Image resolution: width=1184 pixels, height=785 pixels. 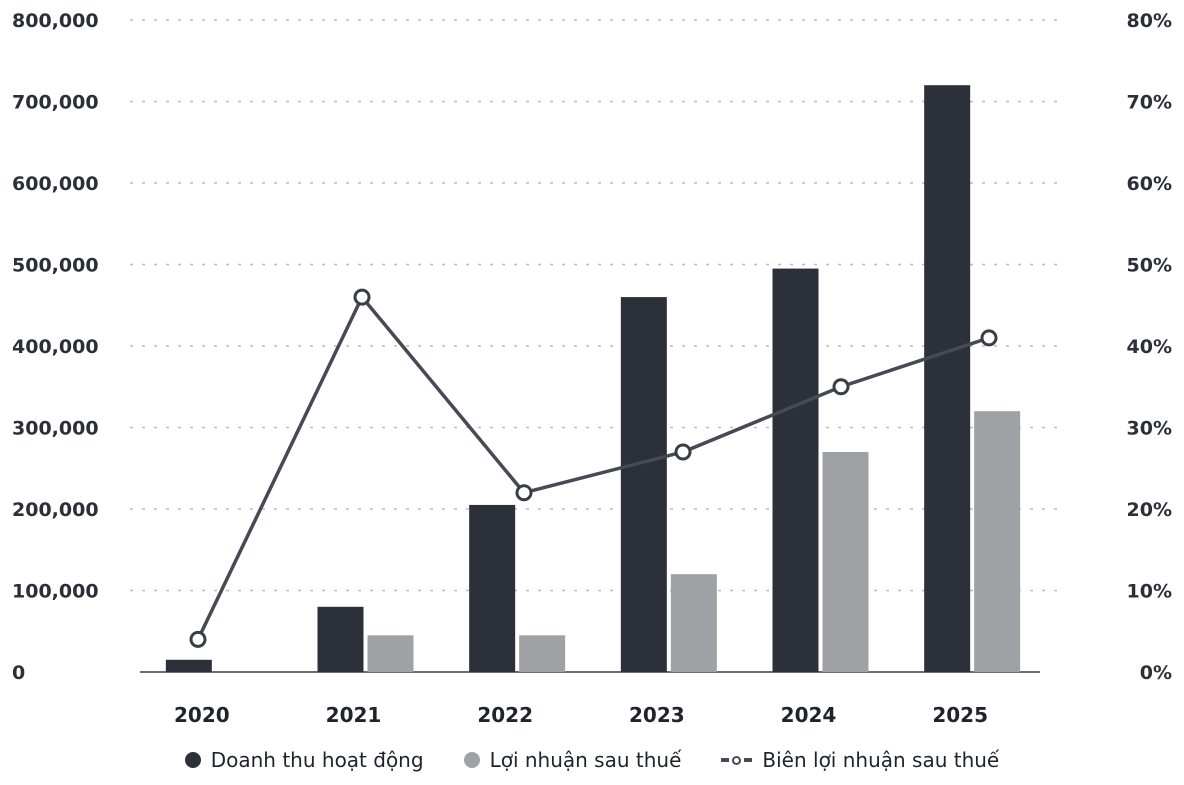 What do you see at coordinates (1149, 103) in the screenshot?
I see `y-right-tick-label: 70%` at bounding box center [1149, 103].